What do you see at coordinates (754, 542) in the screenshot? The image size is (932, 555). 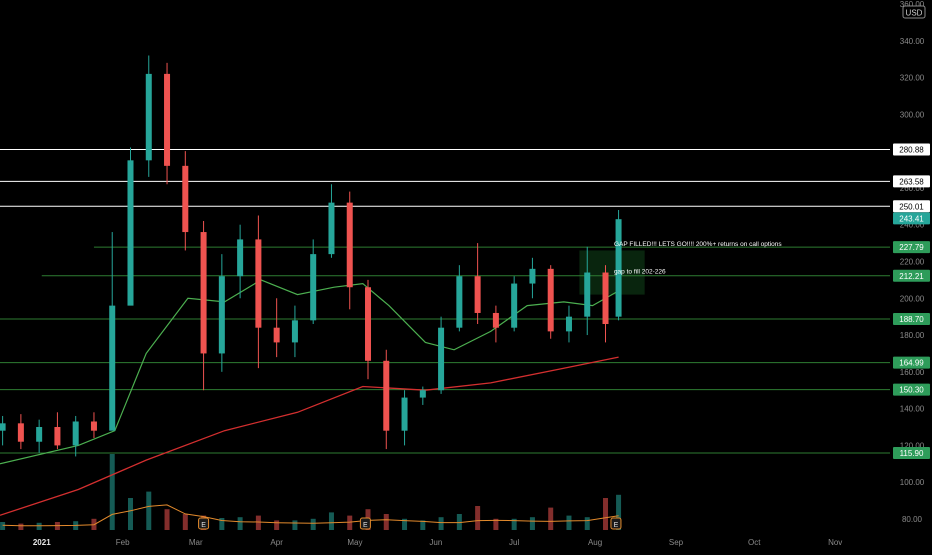 I see `x-tick-label: Oct` at bounding box center [754, 542].